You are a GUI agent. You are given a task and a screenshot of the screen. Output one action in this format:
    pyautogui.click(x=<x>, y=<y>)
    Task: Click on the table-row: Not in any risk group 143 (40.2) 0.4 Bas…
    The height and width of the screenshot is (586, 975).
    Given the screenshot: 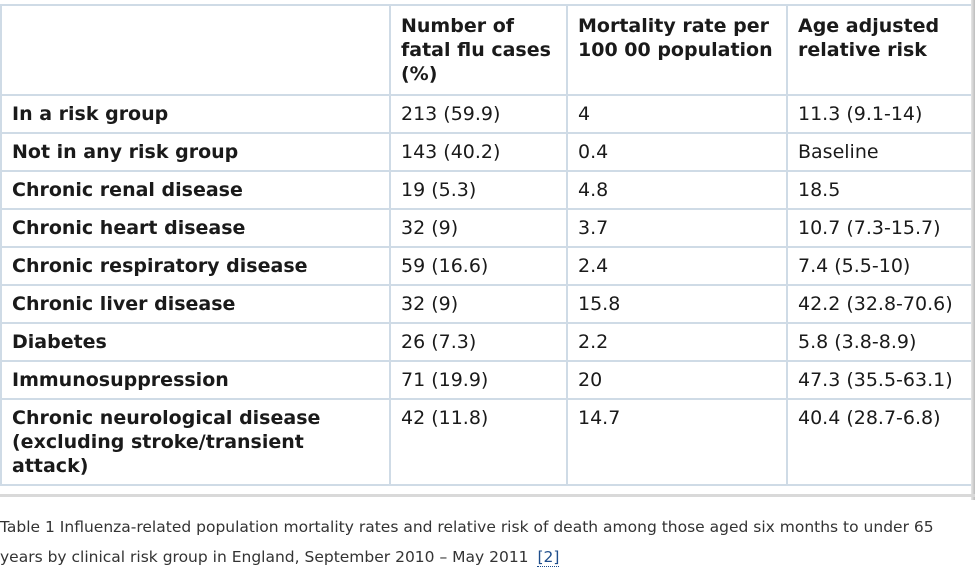 What is the action you would take?
    pyautogui.click(x=486, y=152)
    